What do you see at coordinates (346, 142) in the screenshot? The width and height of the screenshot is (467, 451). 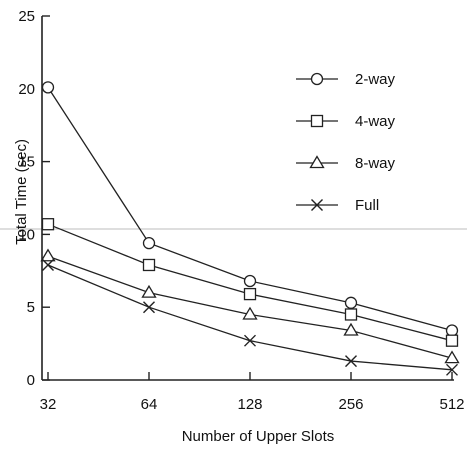 I see `legend: 2-way 4-way 8-way Full` at bounding box center [346, 142].